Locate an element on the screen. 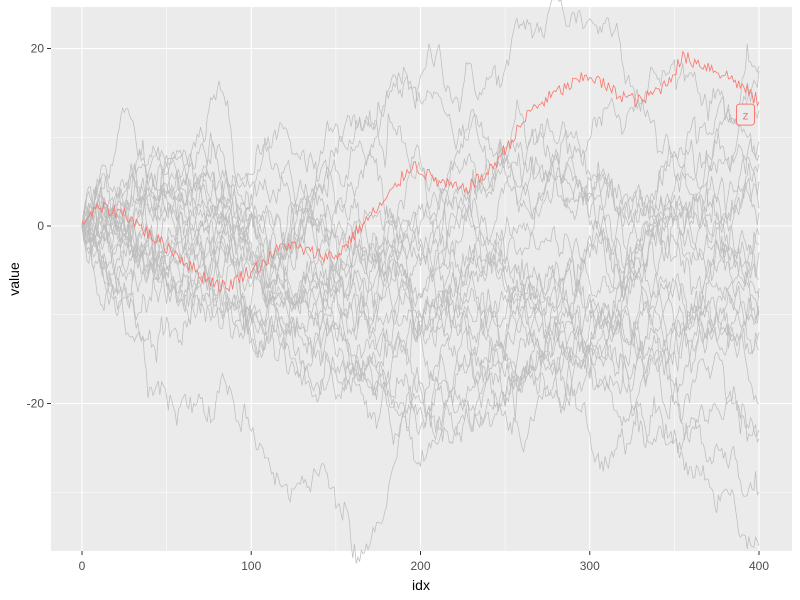 The height and width of the screenshot is (600, 800). y-tick-label: 0 is located at coordinates (40, 226).